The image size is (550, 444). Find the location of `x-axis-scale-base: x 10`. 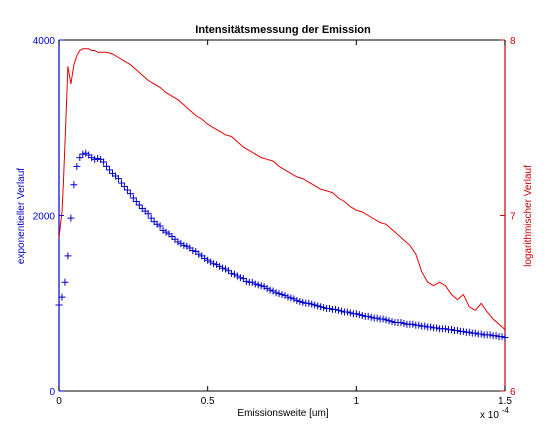

x-axis-scale-base: x 10 is located at coordinates (489, 415).